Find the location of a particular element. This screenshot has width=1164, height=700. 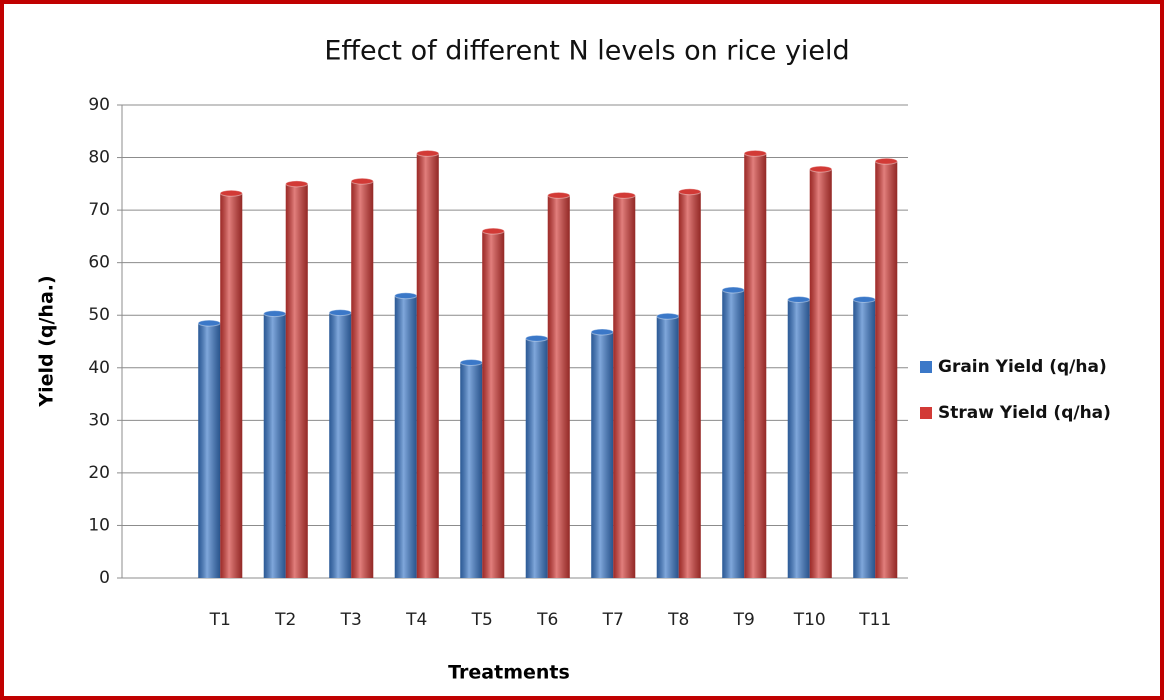

y-tick-label: 50 is located at coordinates (99, 315).